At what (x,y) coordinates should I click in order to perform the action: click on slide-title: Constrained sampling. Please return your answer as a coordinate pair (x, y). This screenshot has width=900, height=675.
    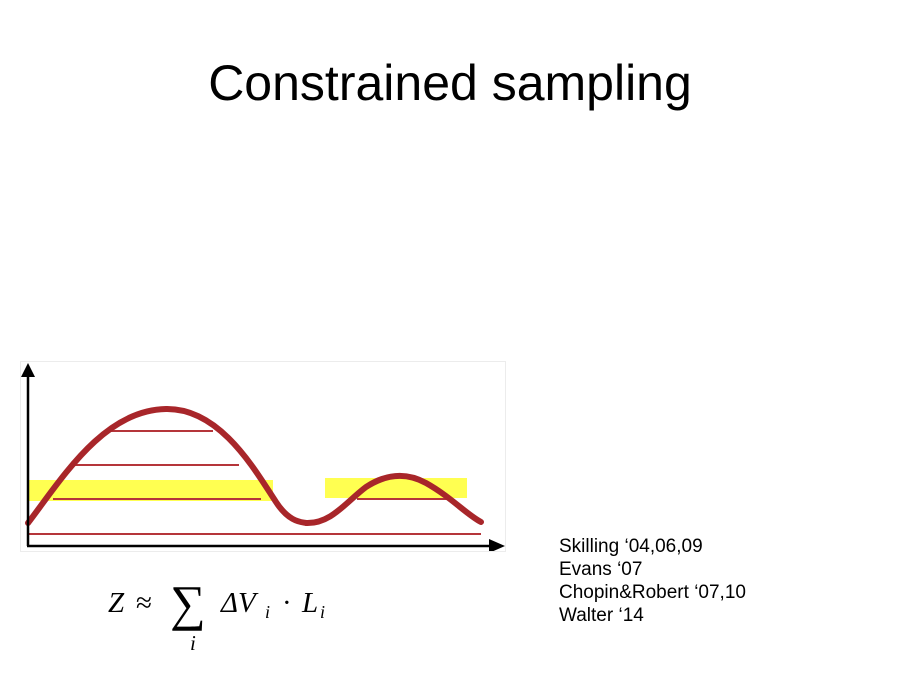
    Looking at the image, I should click on (450, 83).